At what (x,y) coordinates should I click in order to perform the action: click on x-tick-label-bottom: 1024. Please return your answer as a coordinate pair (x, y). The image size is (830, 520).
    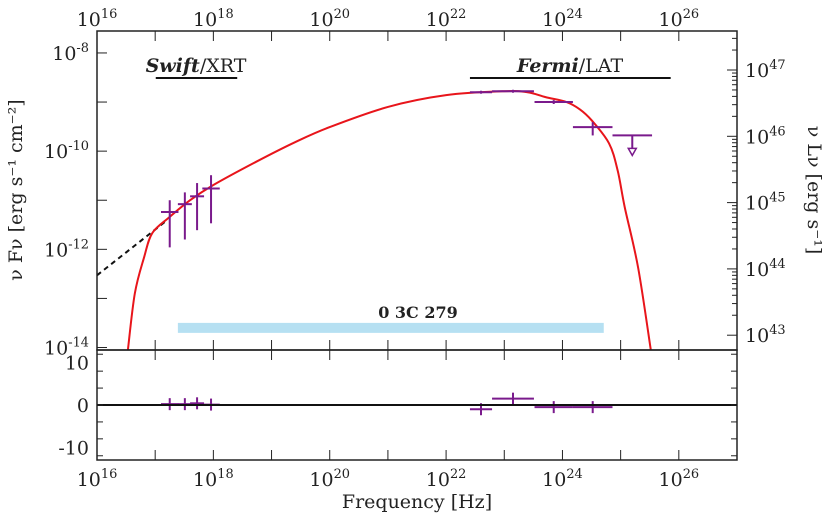
    Looking at the image, I should click on (562, 479).